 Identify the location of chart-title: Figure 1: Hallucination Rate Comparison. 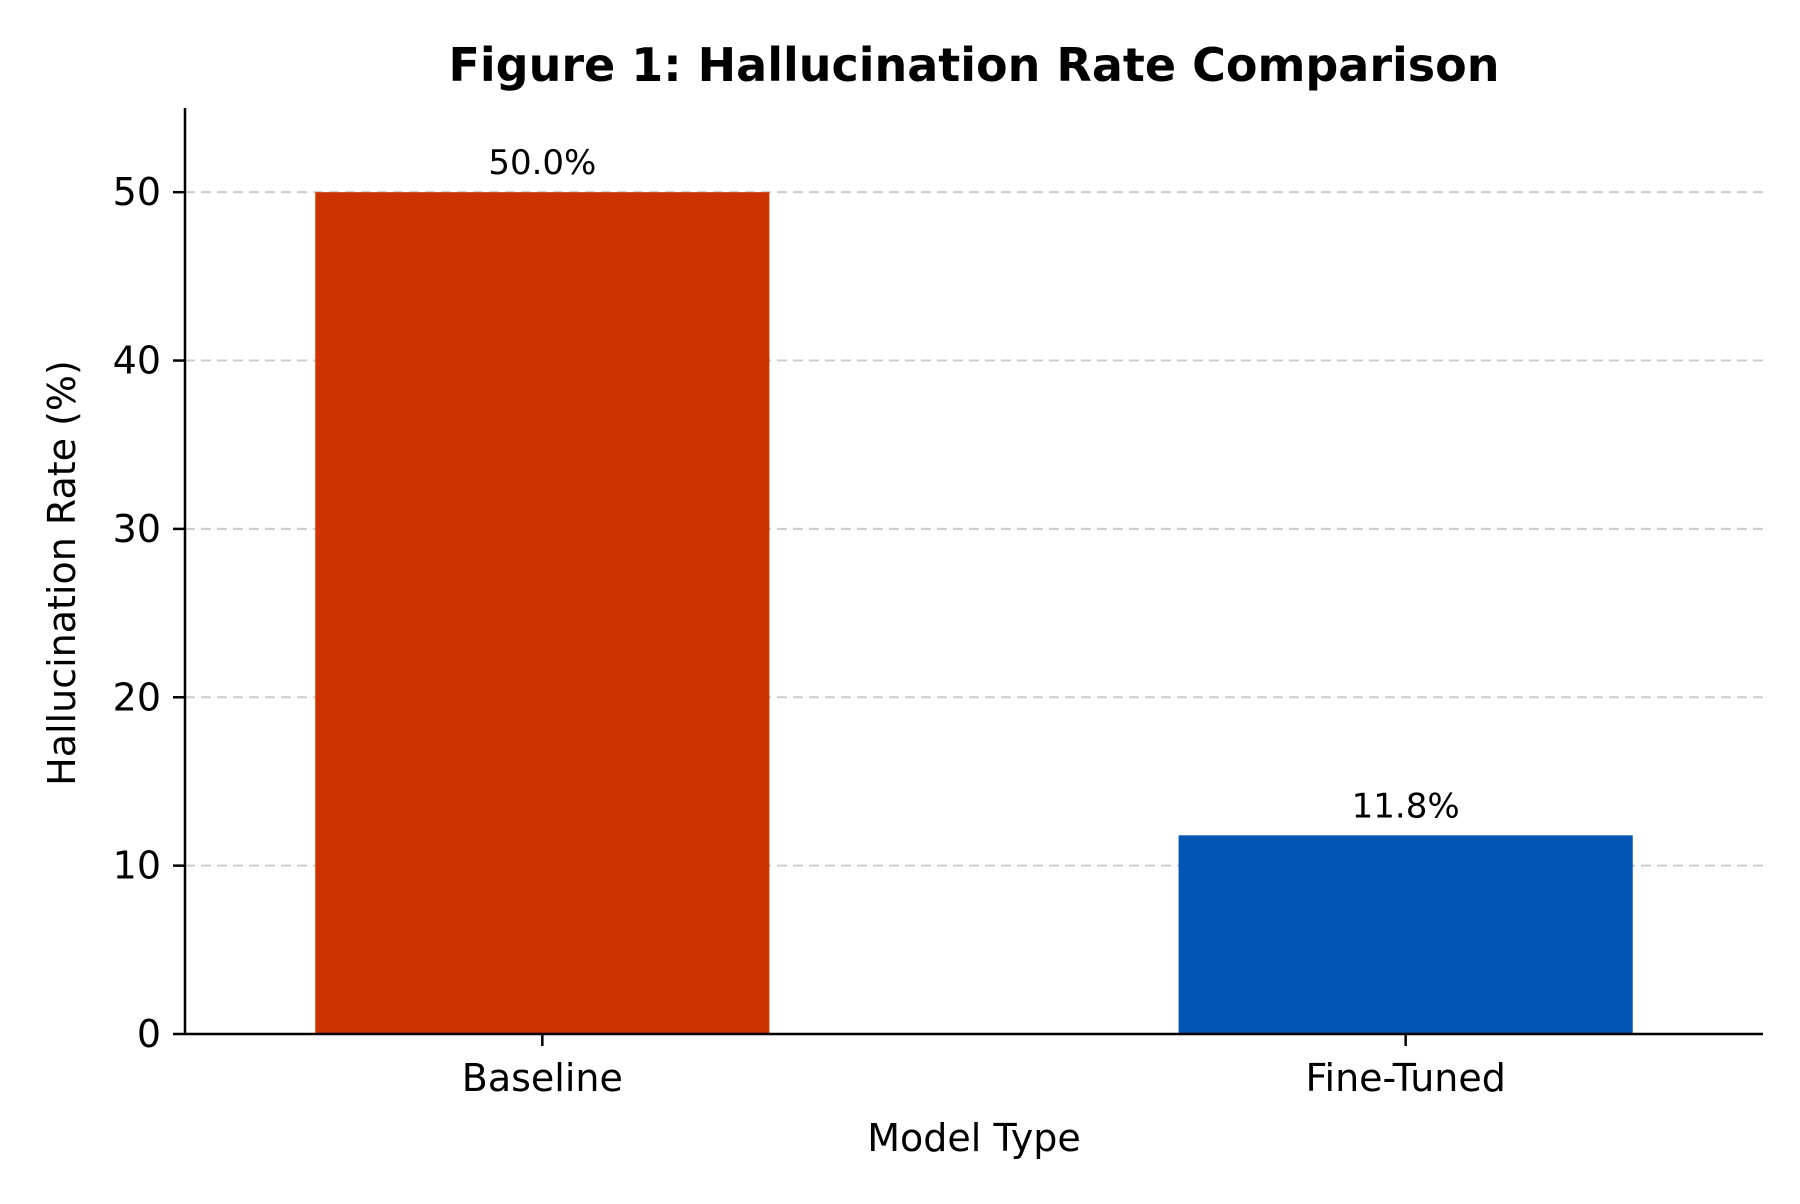
(973, 65).